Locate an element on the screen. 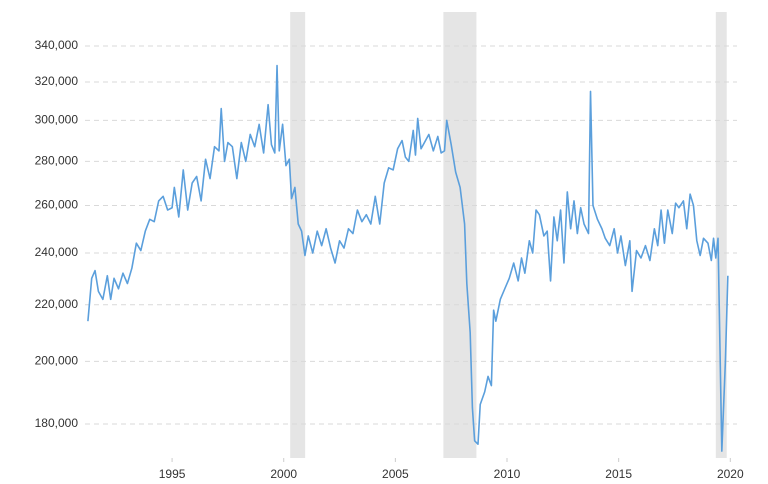  y-tick-label: 200,000 is located at coordinates (57, 361).